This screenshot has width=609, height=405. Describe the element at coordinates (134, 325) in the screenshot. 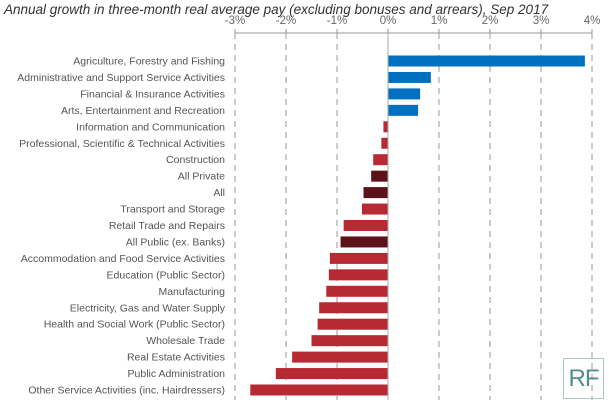

I see `category-label: Health and Social Work (Public Sector)` at that location.